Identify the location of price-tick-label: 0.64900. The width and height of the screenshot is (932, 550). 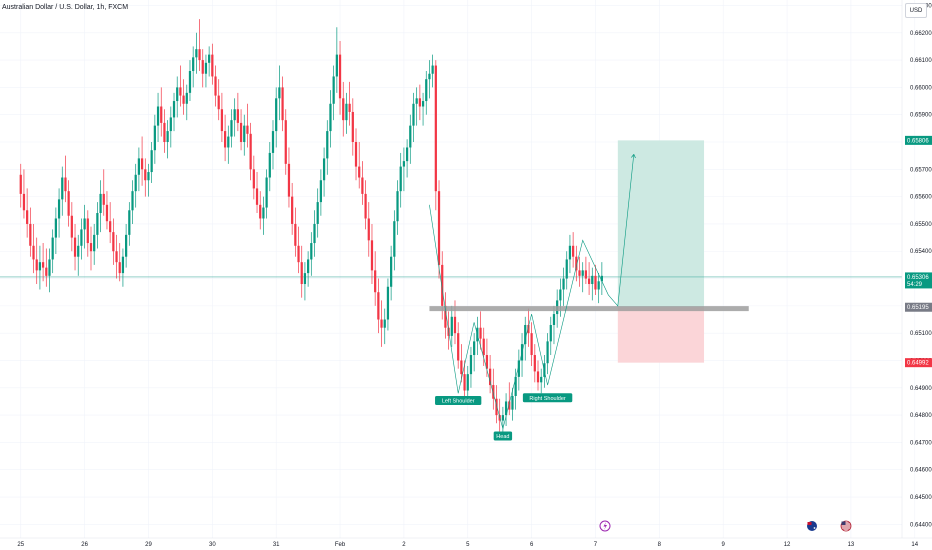
(921, 389).